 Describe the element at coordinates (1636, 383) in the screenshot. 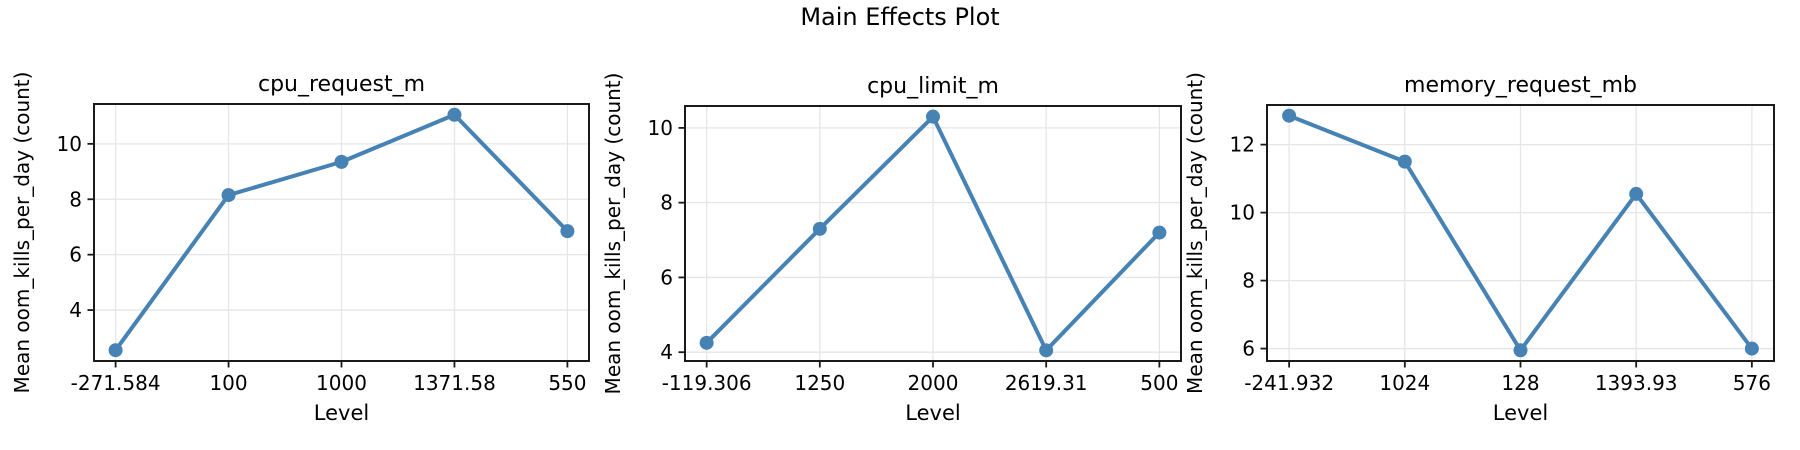

I see `x-tick-label: 1393.93` at that location.